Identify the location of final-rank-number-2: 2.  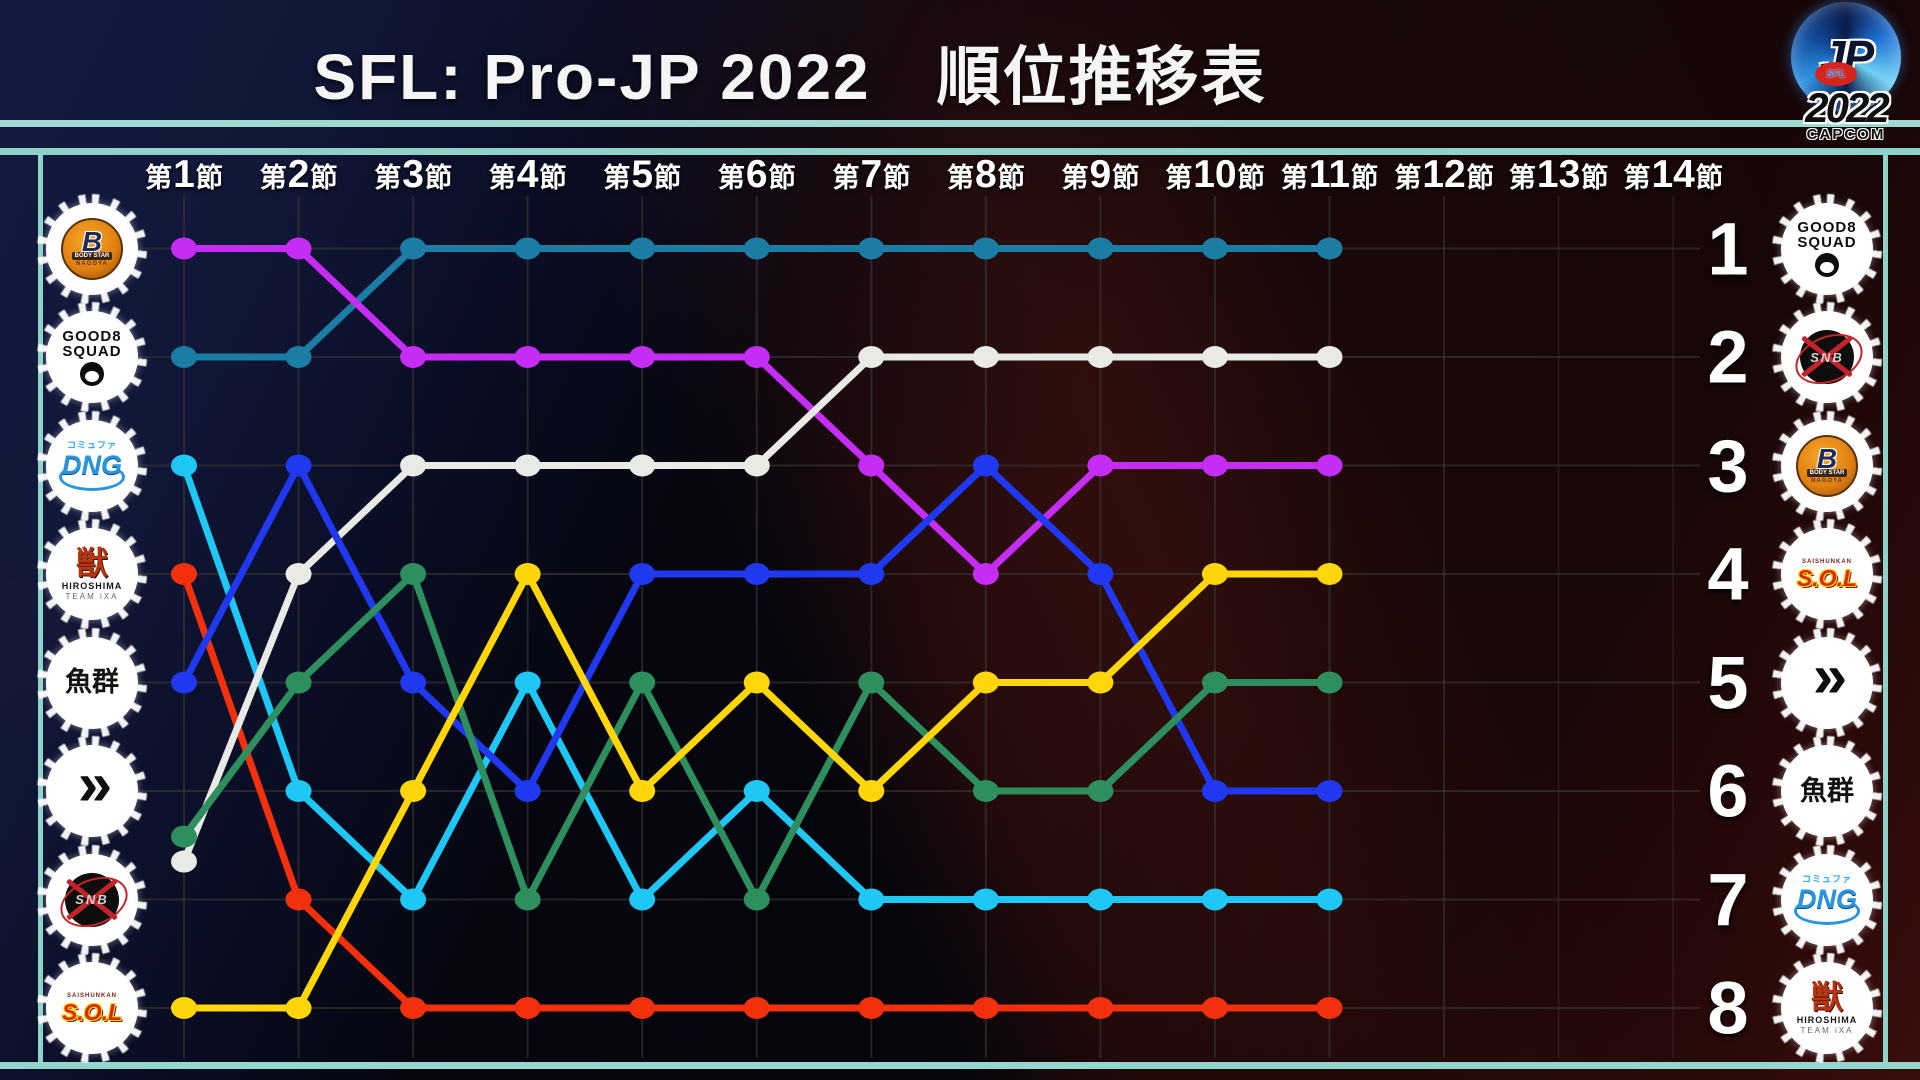
(1728, 357).